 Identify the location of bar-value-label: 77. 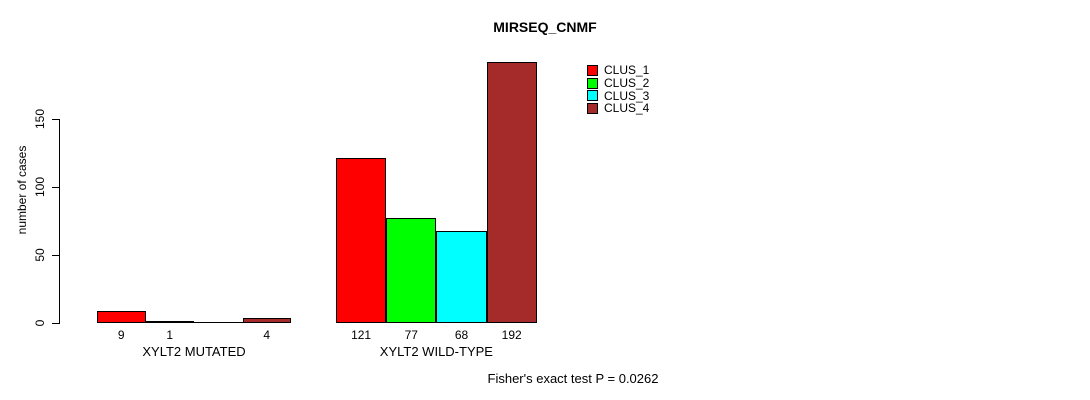
(411, 335).